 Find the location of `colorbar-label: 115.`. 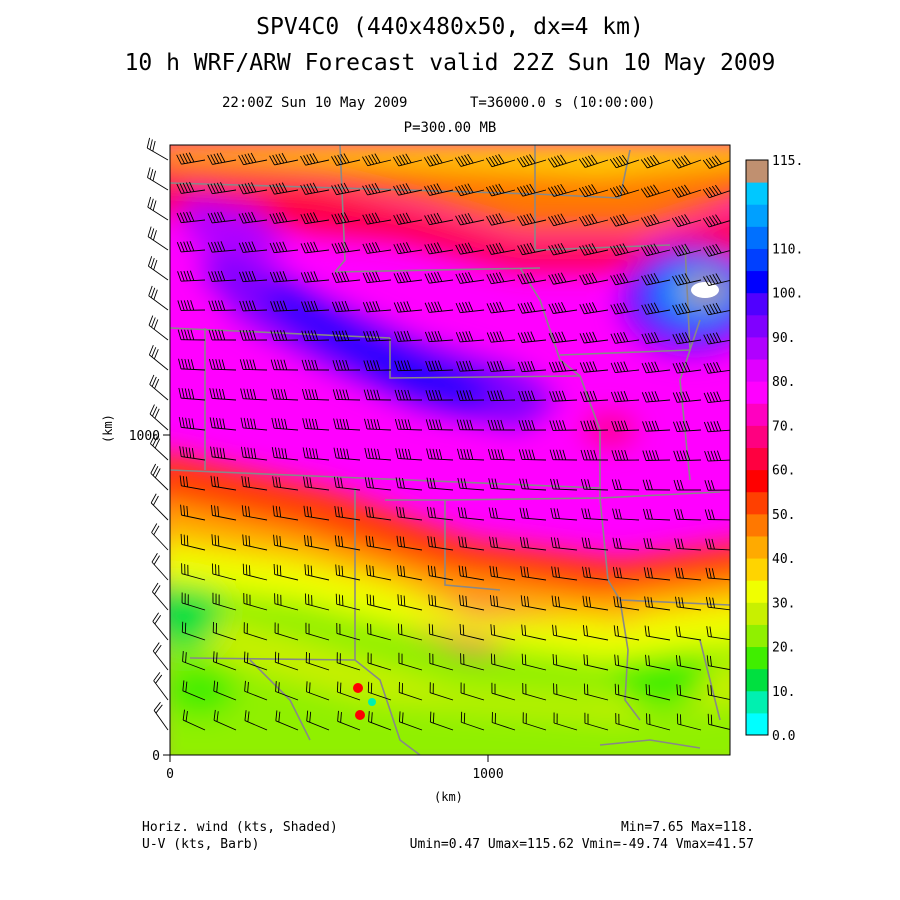

colorbar-label: 115. is located at coordinates (787, 161).